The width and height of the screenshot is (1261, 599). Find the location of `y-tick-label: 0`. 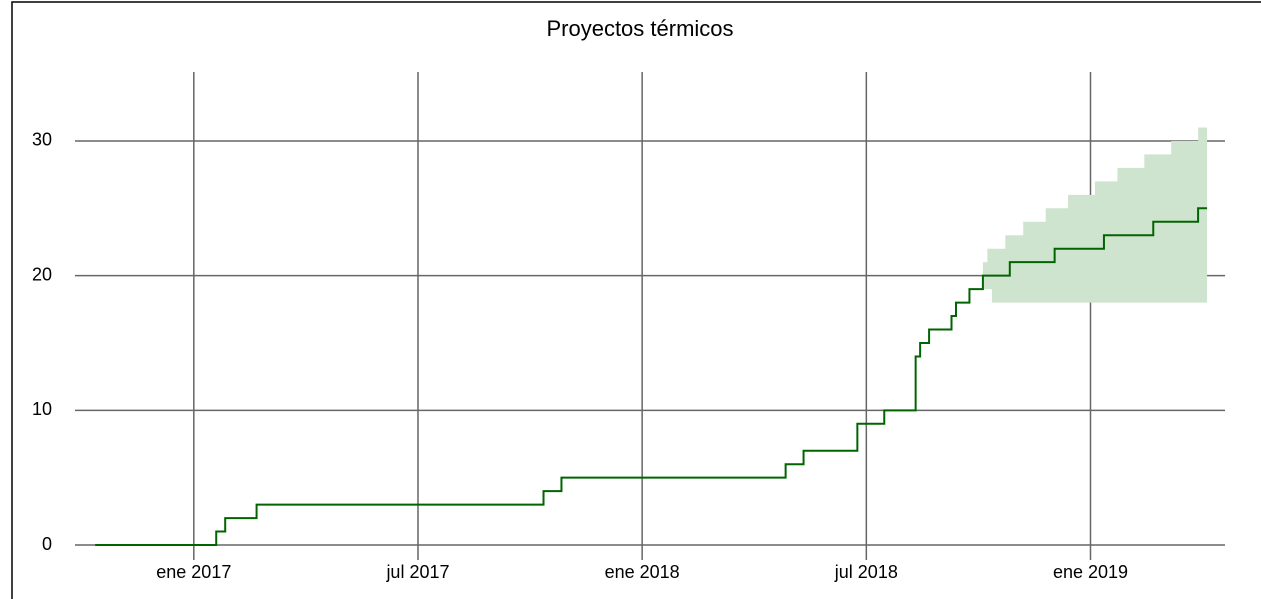

y-tick-label: 0 is located at coordinates (47, 544).